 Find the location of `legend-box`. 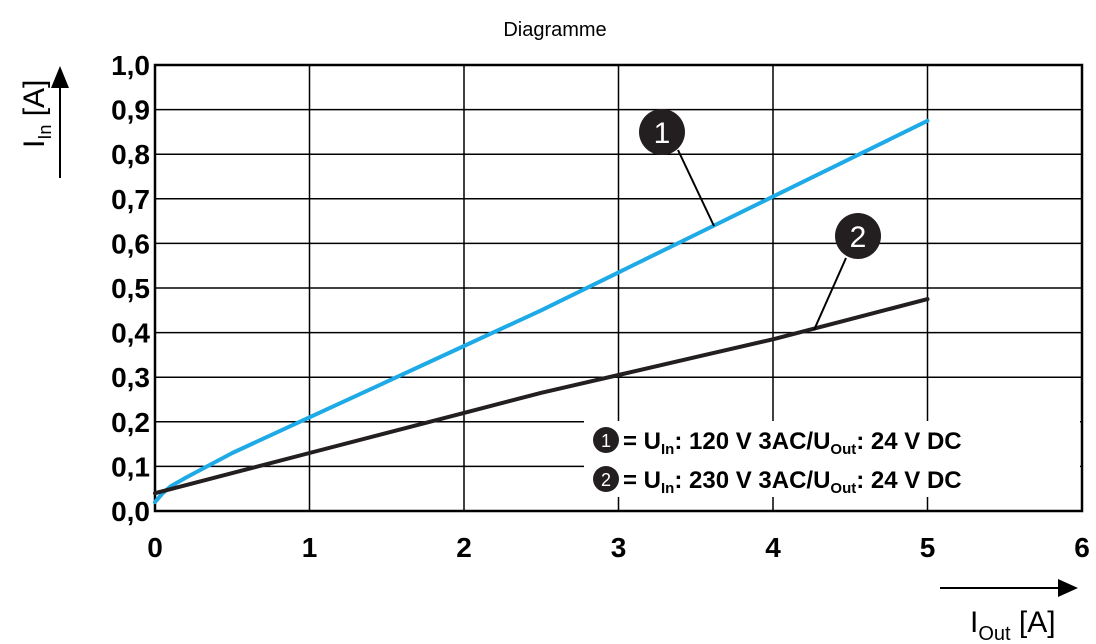

legend-box is located at coordinates (832, 459).